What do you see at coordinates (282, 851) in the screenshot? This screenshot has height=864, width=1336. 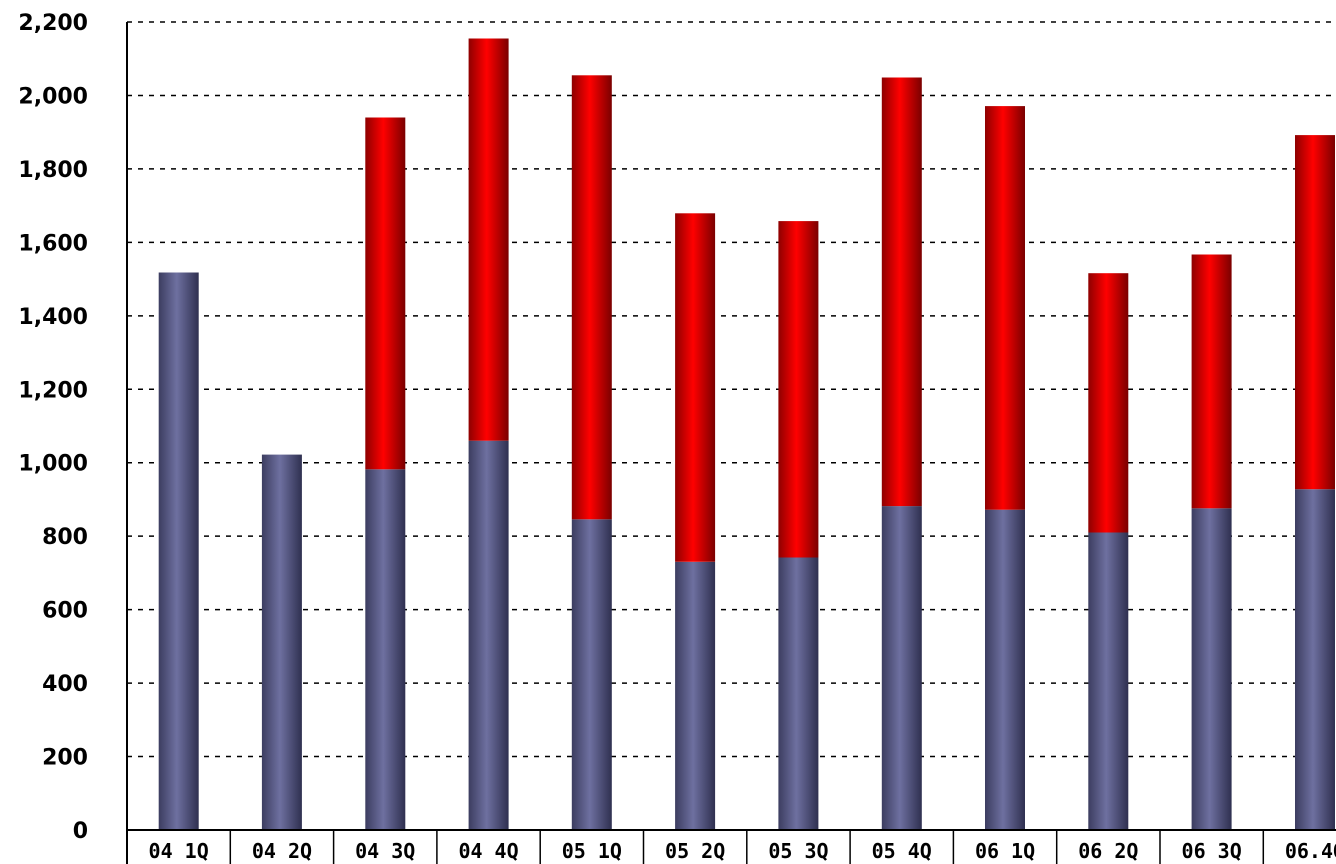 I see `x-category-label: 04 2Q` at bounding box center [282, 851].